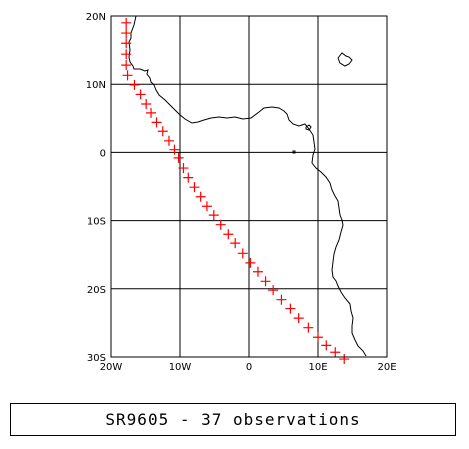 Image resolution: width=469 pixels, height=449 pixels. Describe the element at coordinates (386, 367) in the screenshot. I see `x-tick-label: 20E` at that location.